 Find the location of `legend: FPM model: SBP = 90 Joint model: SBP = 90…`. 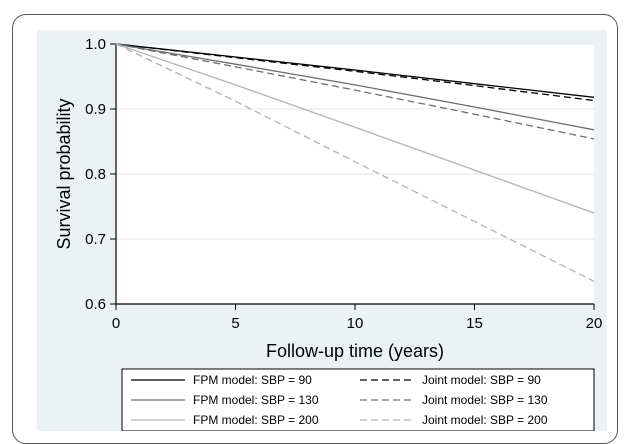

legend: FPM model: SBP = 90 Joint model: SBP = 90… is located at coordinates (358, 399).